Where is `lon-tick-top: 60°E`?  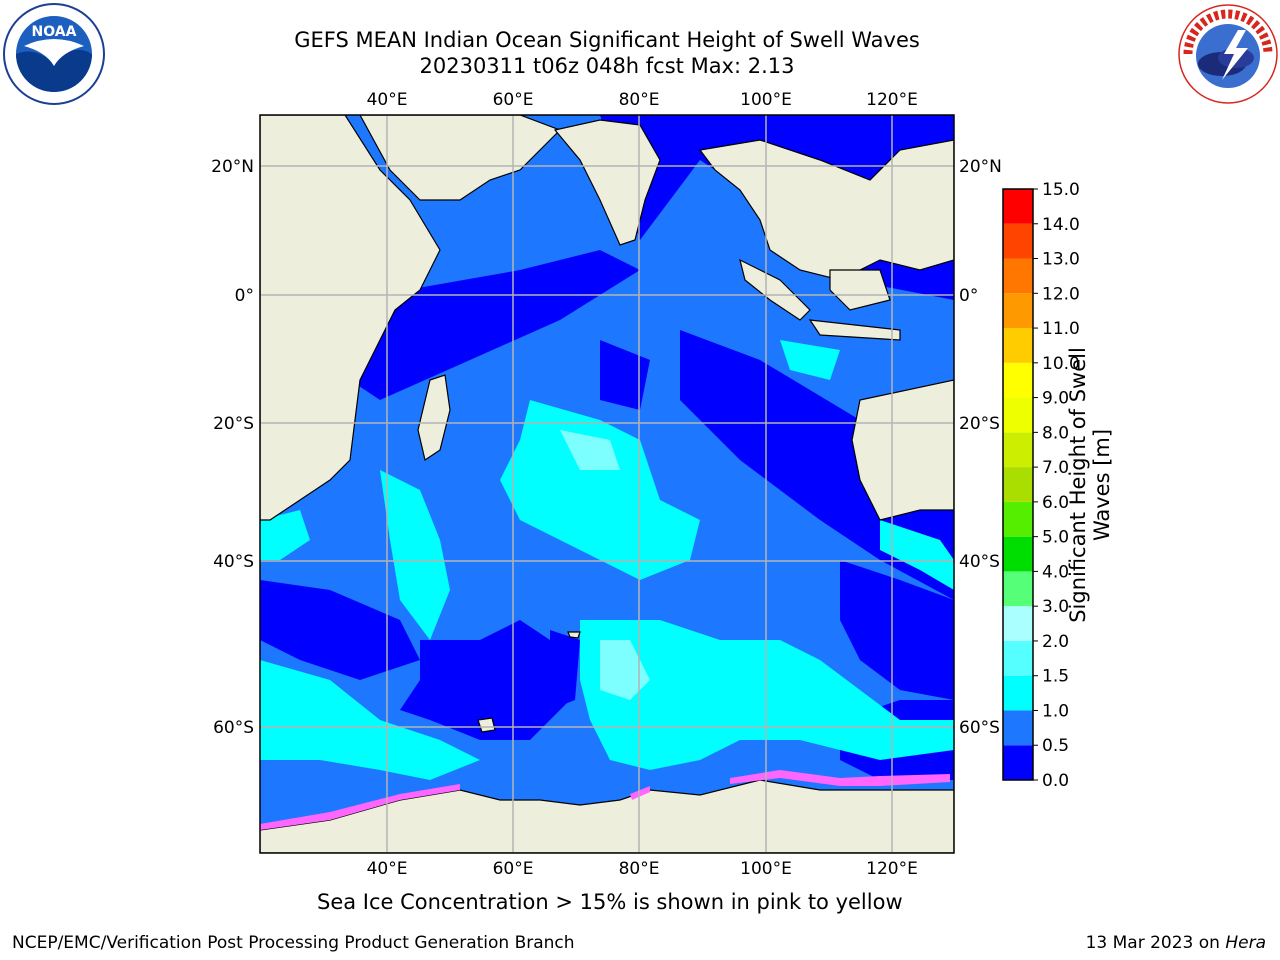
lon-tick-top: 60°E is located at coordinates (513, 100).